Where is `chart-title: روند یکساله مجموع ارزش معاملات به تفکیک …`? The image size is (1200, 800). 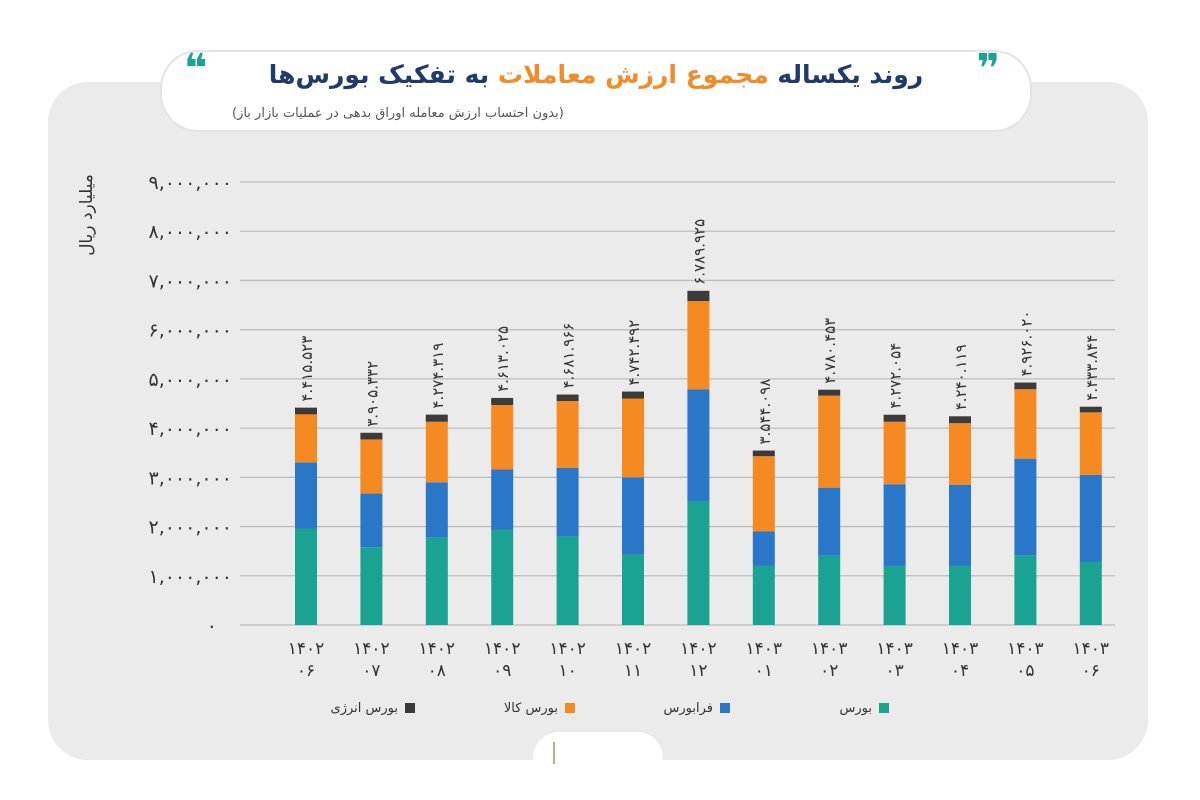
chart-title: روند یکساله مجموع ارزش معاملات به تفکیک … is located at coordinates (596, 74).